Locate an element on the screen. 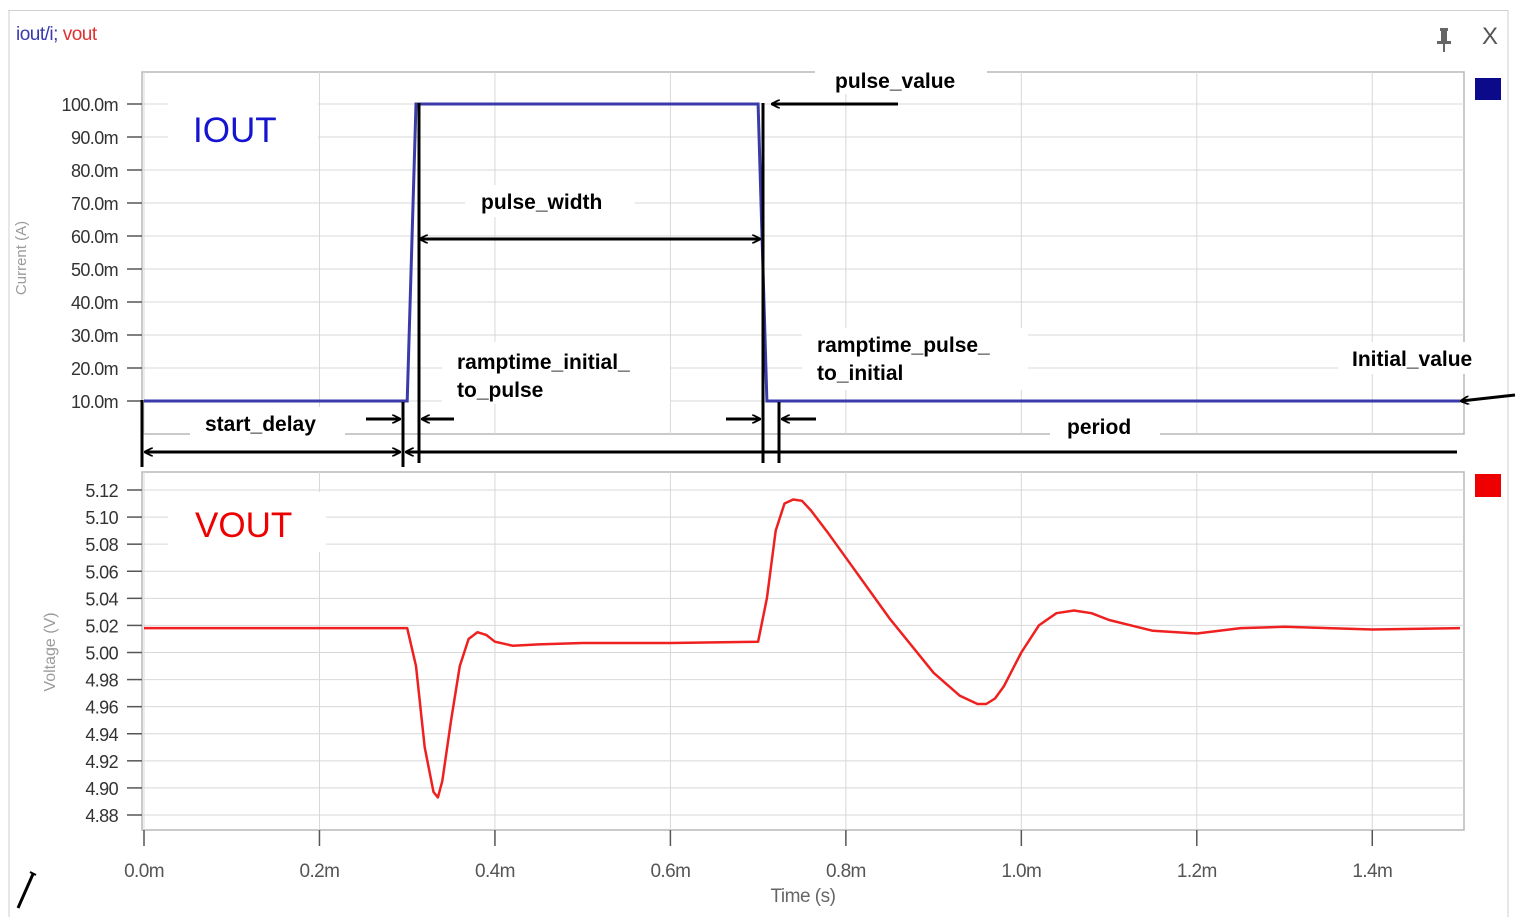 Image resolution: width=1517 pixels, height=917 pixels. vout-y-tick-label: 5.12 is located at coordinates (101, 491).